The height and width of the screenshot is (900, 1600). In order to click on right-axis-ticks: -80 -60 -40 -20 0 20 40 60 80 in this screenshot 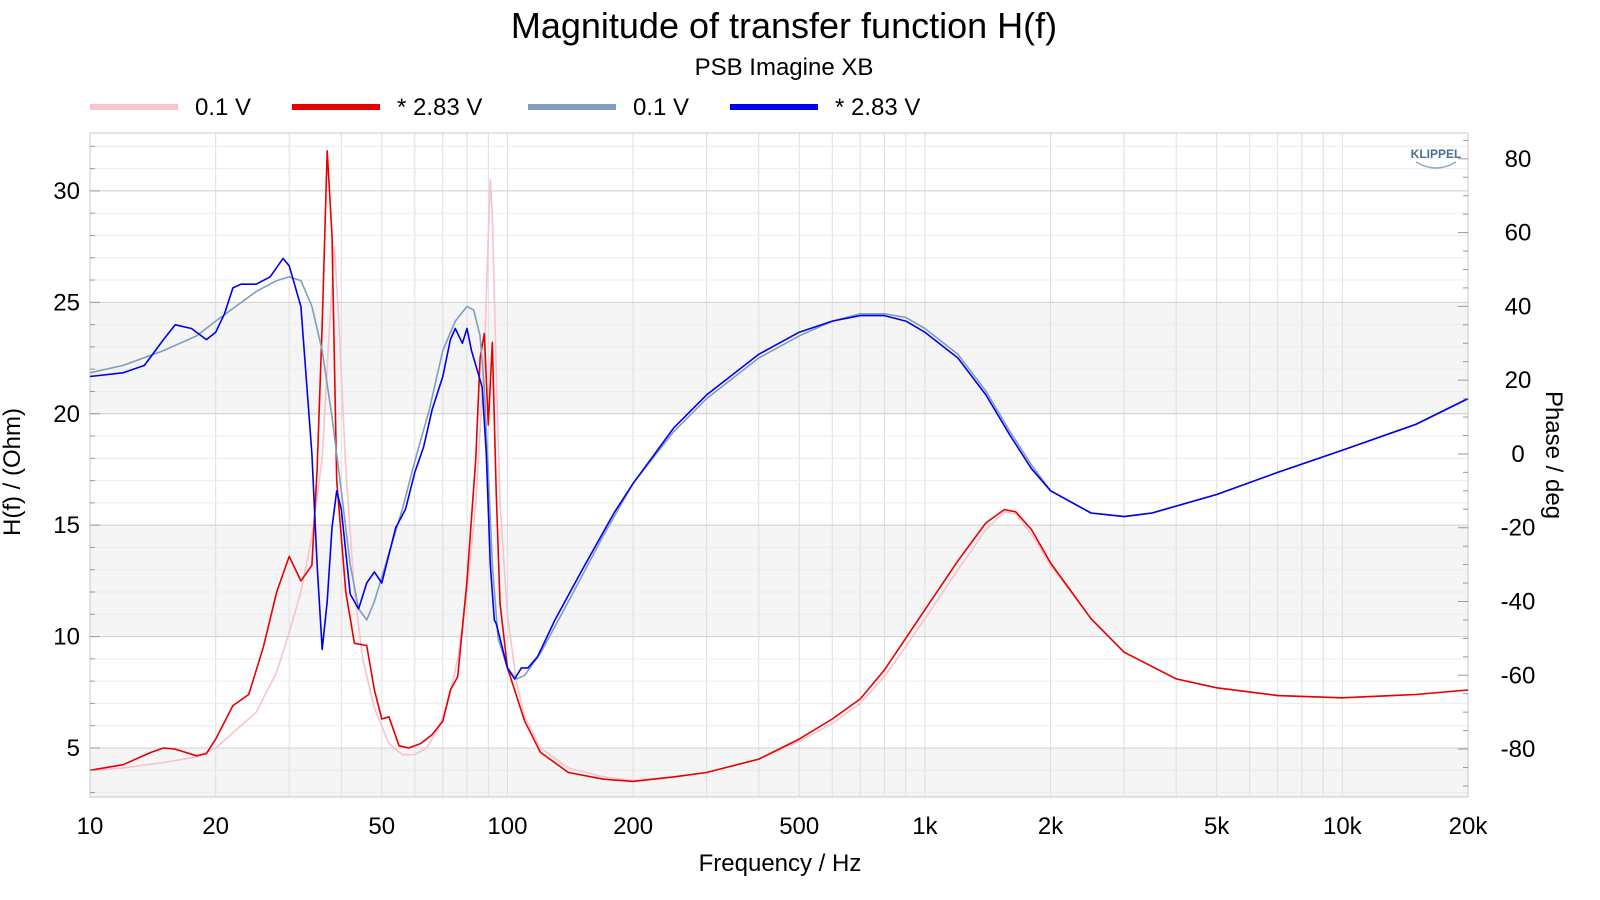, I will do `click(1497, 463)`.